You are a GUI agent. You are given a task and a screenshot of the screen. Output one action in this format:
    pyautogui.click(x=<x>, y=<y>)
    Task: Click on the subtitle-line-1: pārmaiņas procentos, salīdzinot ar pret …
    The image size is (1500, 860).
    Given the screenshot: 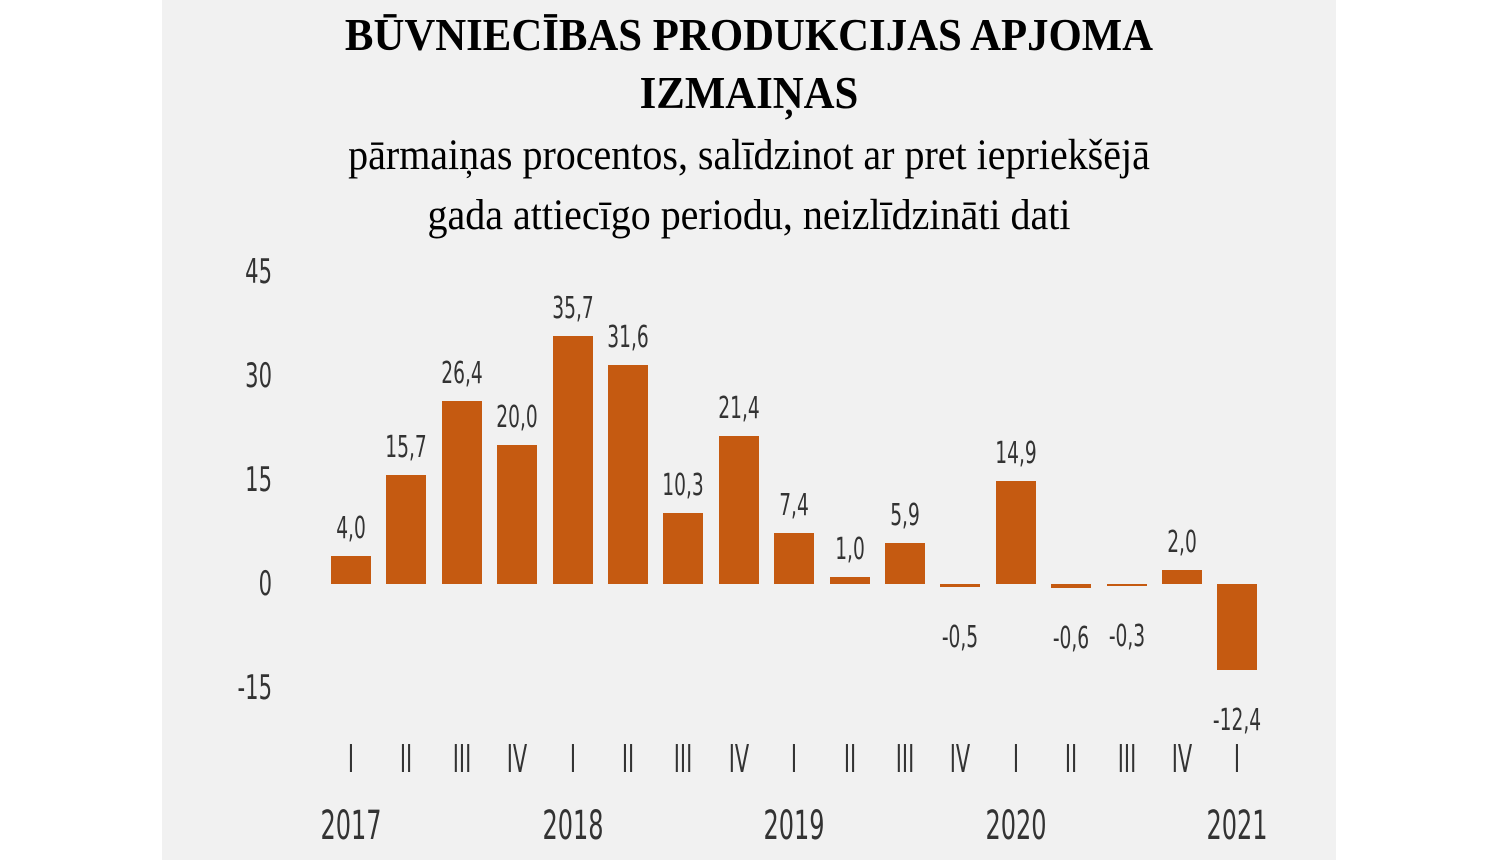 What is the action you would take?
    pyautogui.click(x=749, y=155)
    